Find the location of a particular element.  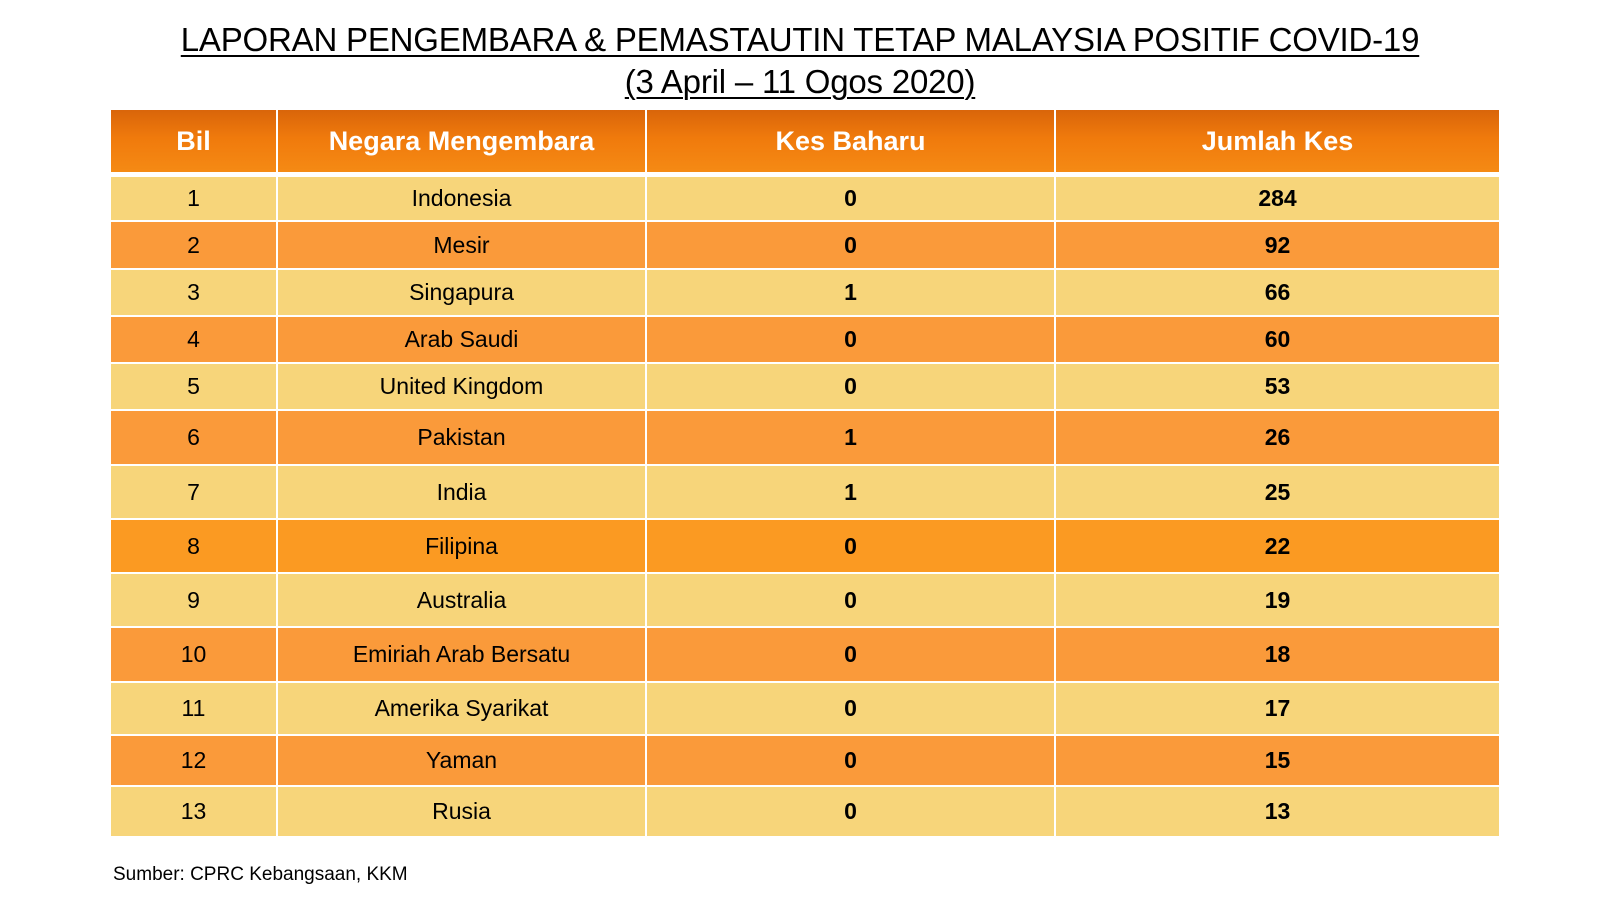

cell-country: Arab Saudi is located at coordinates (462, 340).